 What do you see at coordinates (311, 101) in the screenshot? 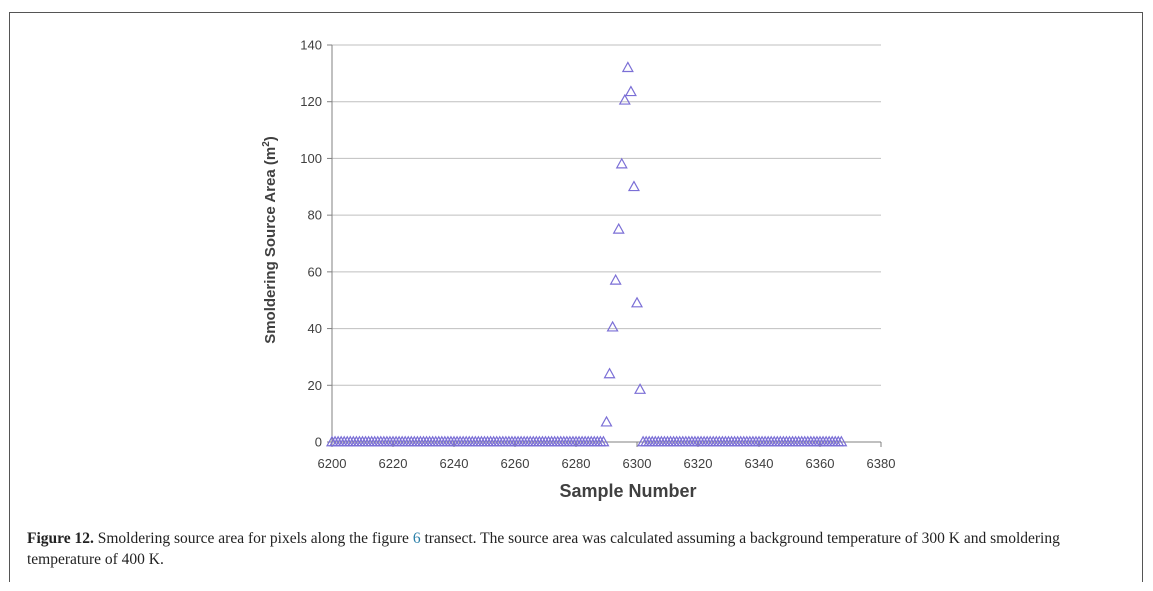
I see `y-tick-label-120: 120` at bounding box center [311, 101].